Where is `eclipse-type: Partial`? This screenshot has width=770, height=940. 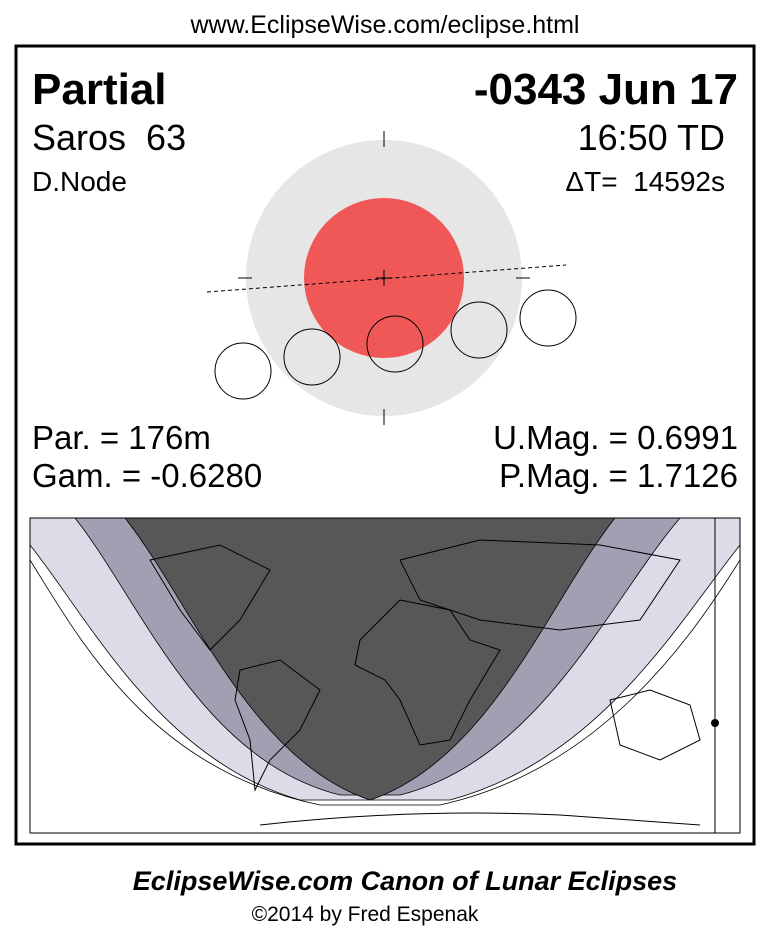
eclipse-type: Partial is located at coordinates (99, 89).